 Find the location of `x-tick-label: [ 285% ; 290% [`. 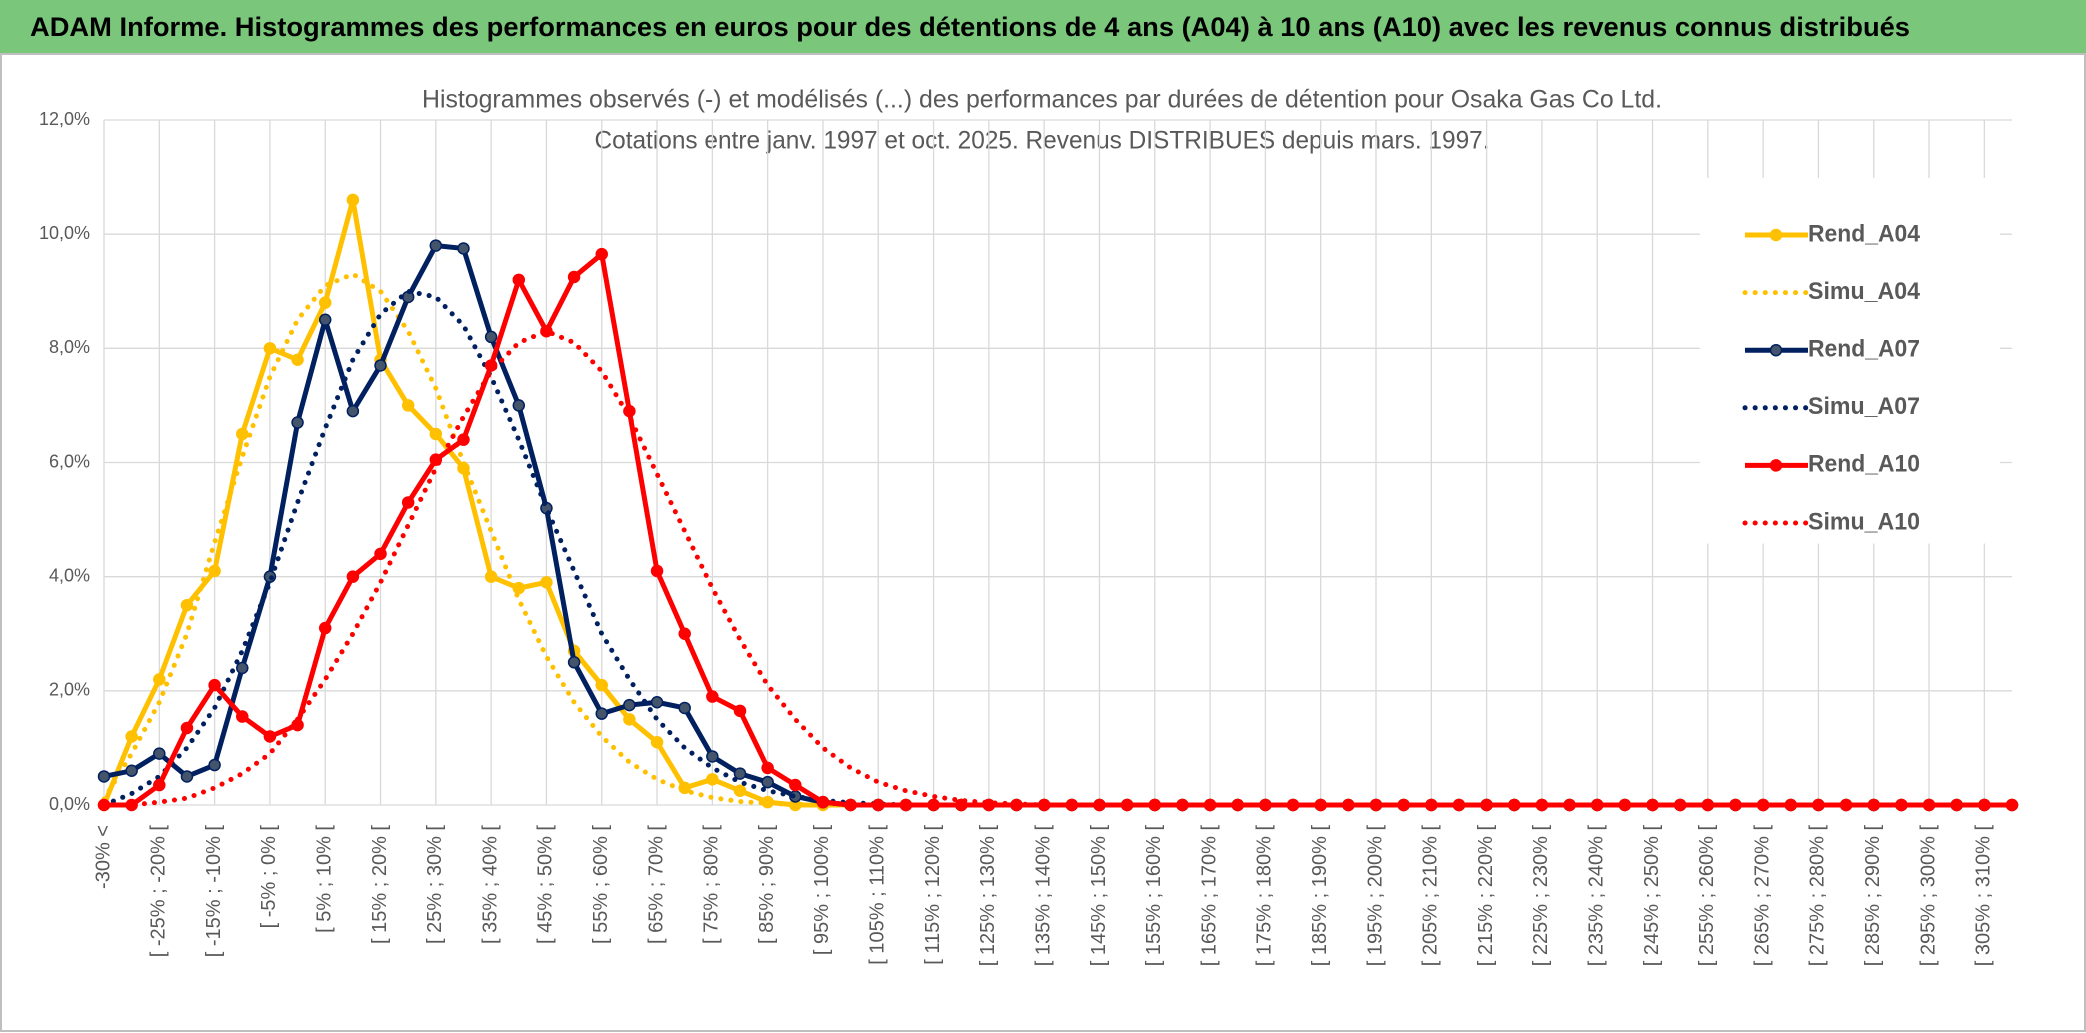

x-tick-label: [ 285% ; 290% [ is located at coordinates (1873, 896).